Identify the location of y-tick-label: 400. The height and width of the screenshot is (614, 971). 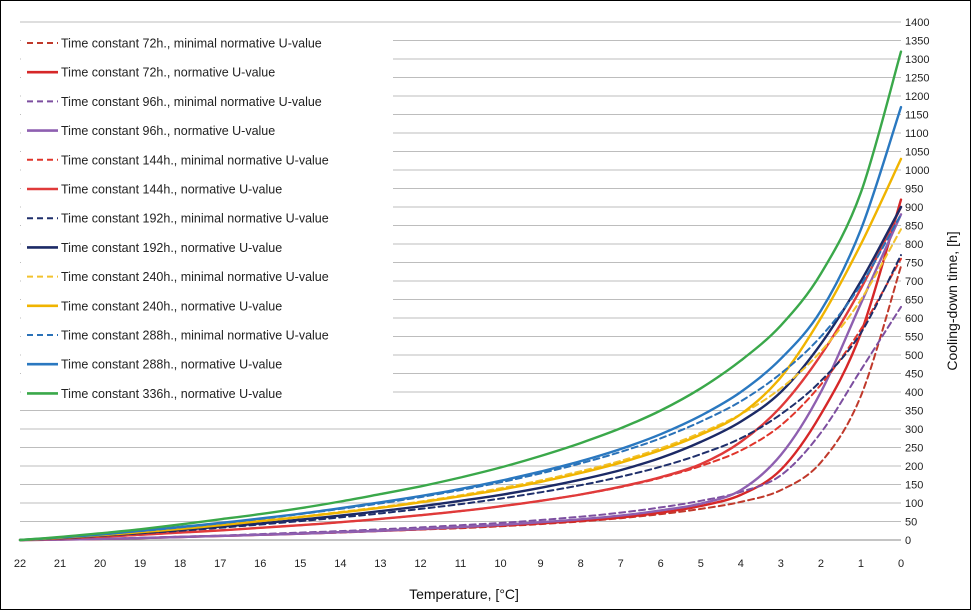
(914, 393).